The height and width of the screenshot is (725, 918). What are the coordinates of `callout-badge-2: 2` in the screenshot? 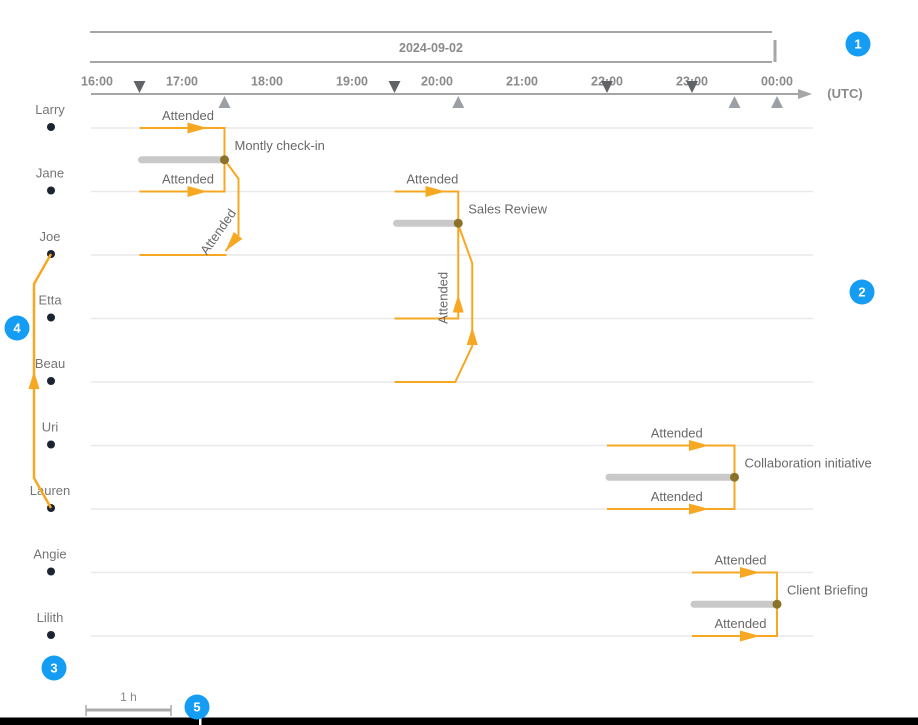 It's located at (862, 292).